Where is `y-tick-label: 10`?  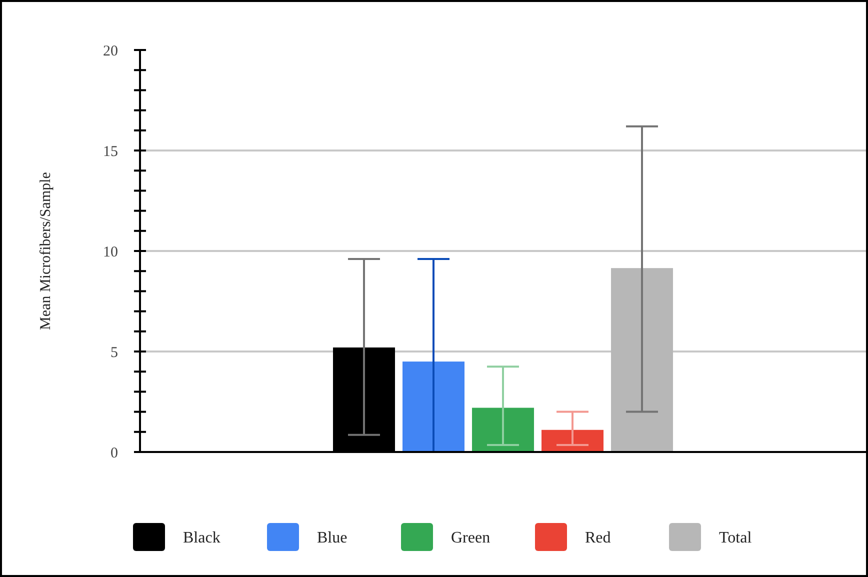 y-tick-label: 10 is located at coordinates (110, 252).